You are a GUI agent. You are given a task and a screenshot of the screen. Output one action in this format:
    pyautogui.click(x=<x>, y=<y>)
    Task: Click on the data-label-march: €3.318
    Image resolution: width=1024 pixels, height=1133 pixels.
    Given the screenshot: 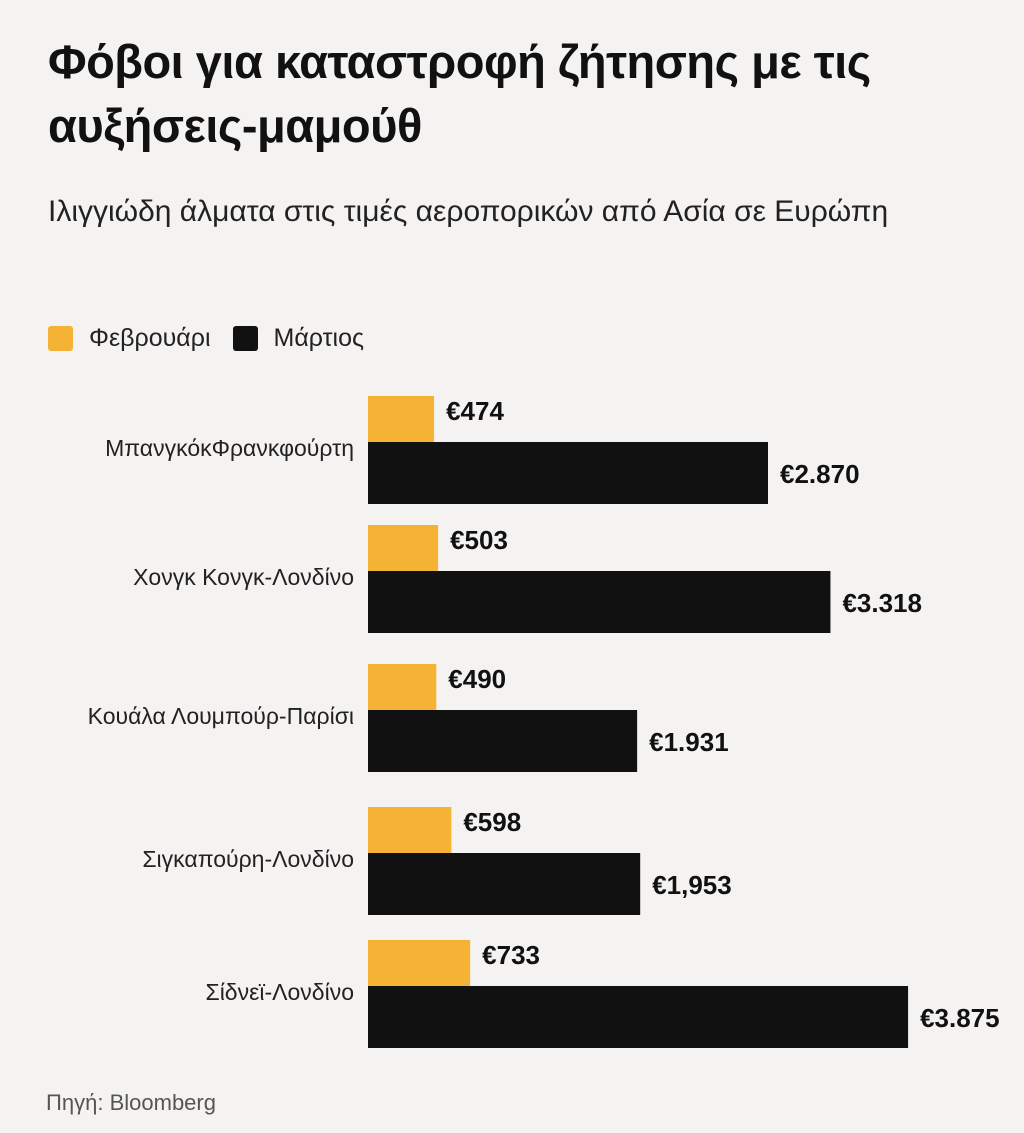 What is the action you would take?
    pyautogui.click(x=882, y=603)
    